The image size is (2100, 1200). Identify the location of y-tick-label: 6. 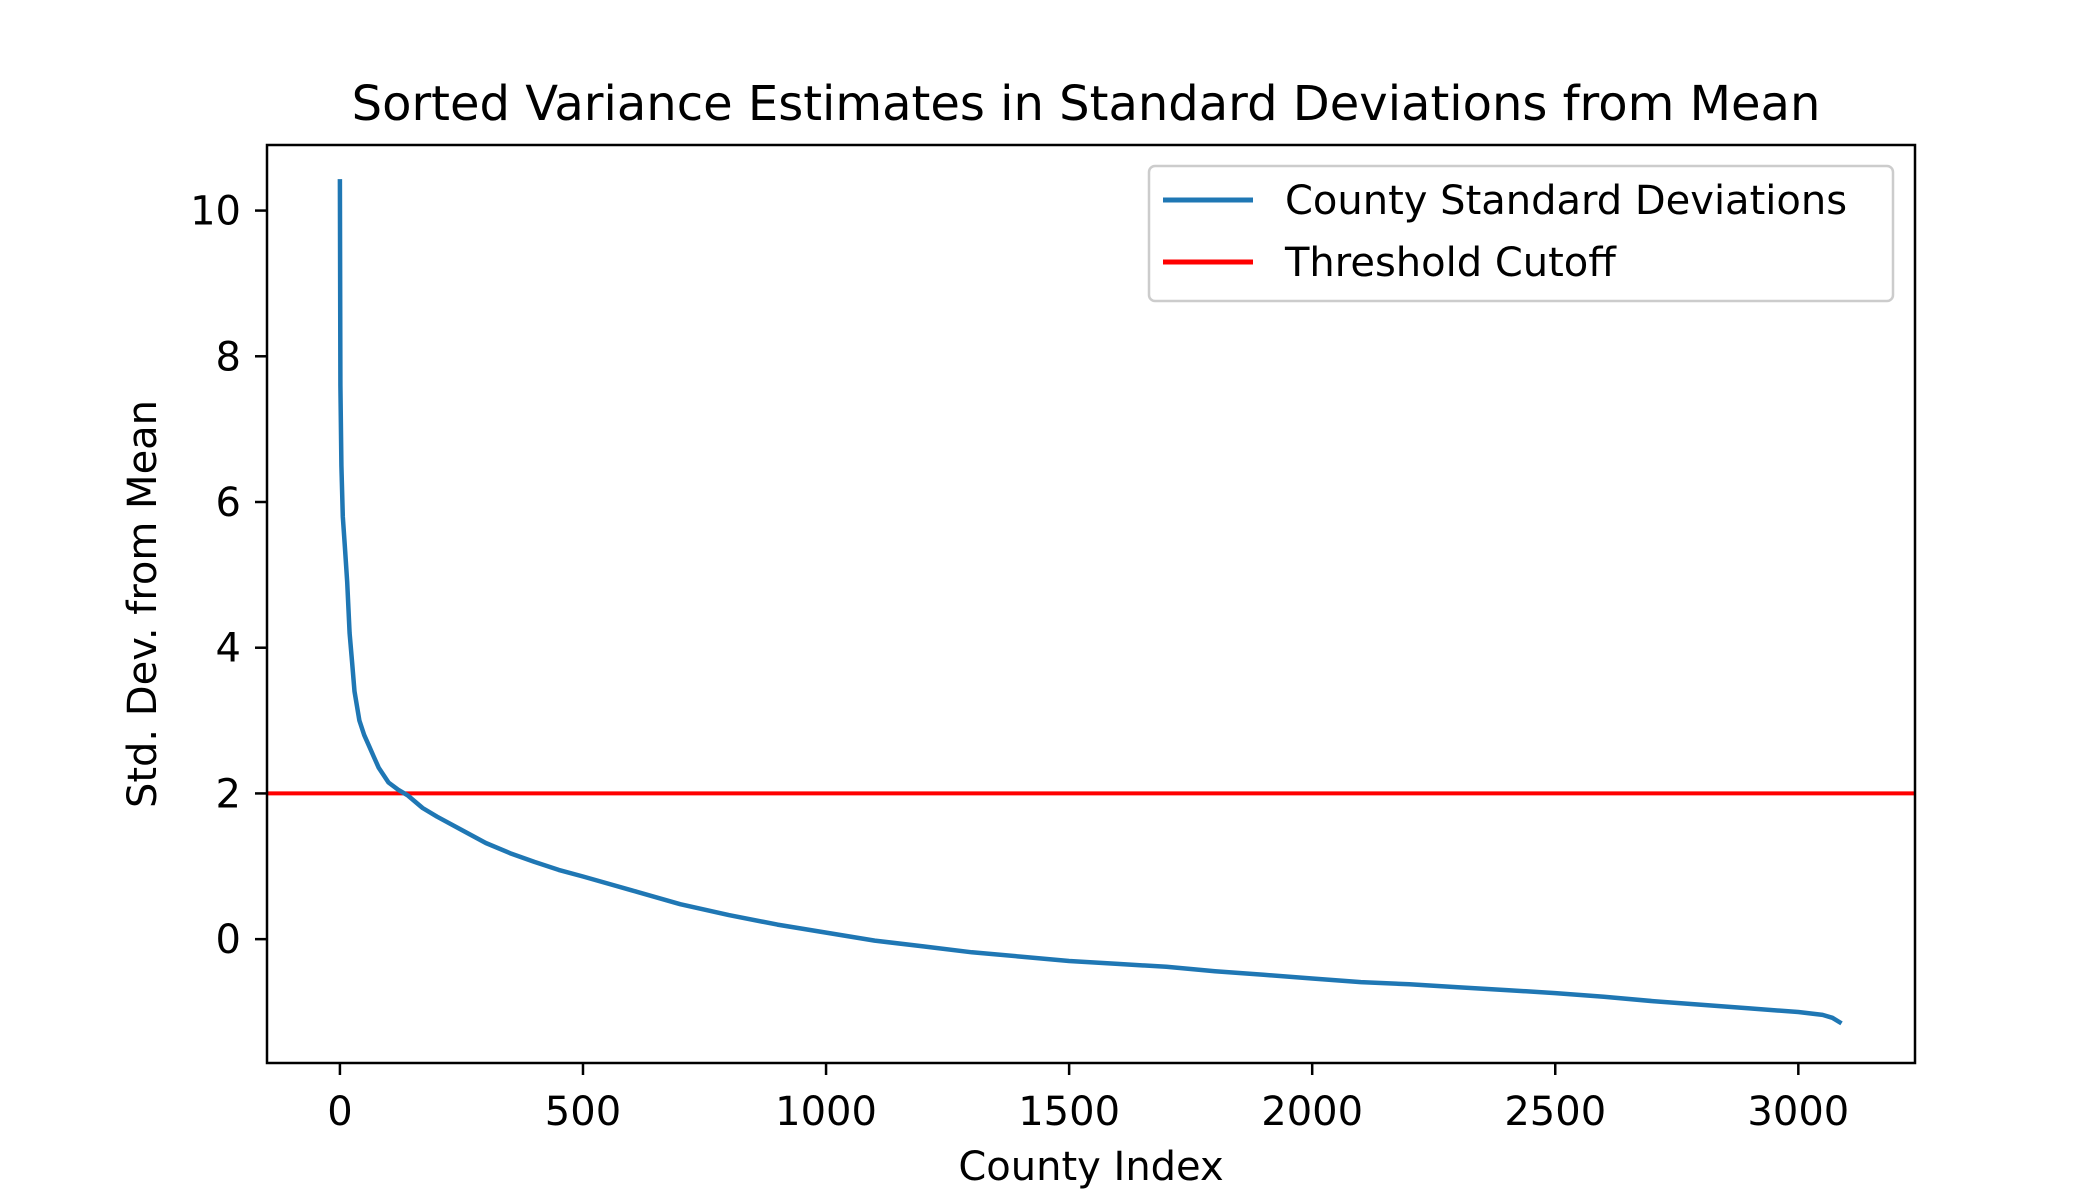
(228, 503).